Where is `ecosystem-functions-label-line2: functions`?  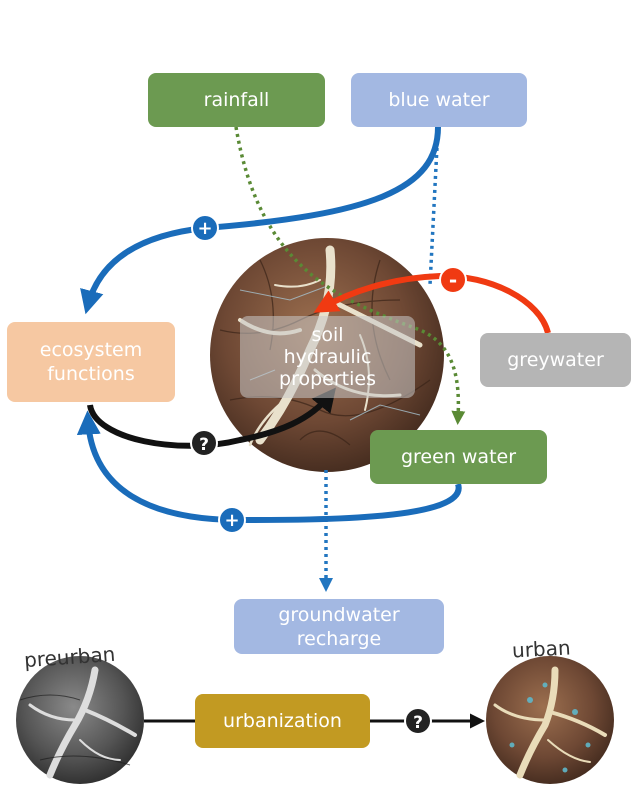 ecosystem-functions-label-line2: functions is located at coordinates (91, 374).